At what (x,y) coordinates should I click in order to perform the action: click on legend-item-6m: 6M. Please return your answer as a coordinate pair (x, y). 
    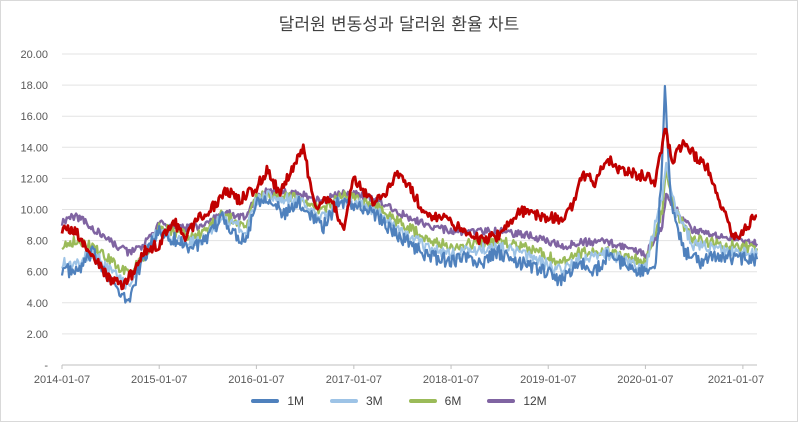
    Looking at the image, I should click on (435, 401).